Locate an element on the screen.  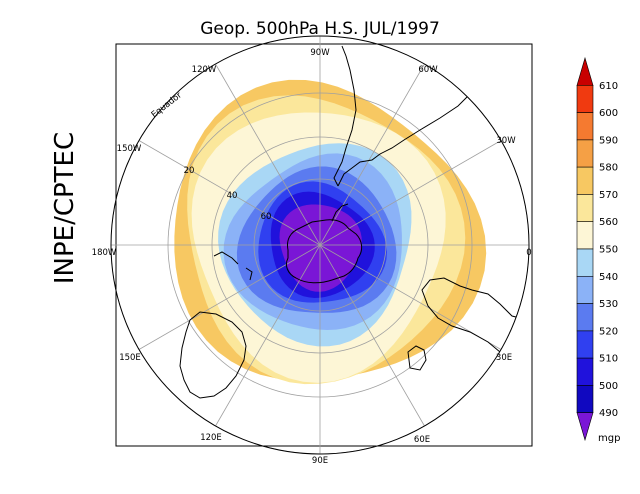
colorbar-tick-label: 500 is located at coordinates (608, 386).